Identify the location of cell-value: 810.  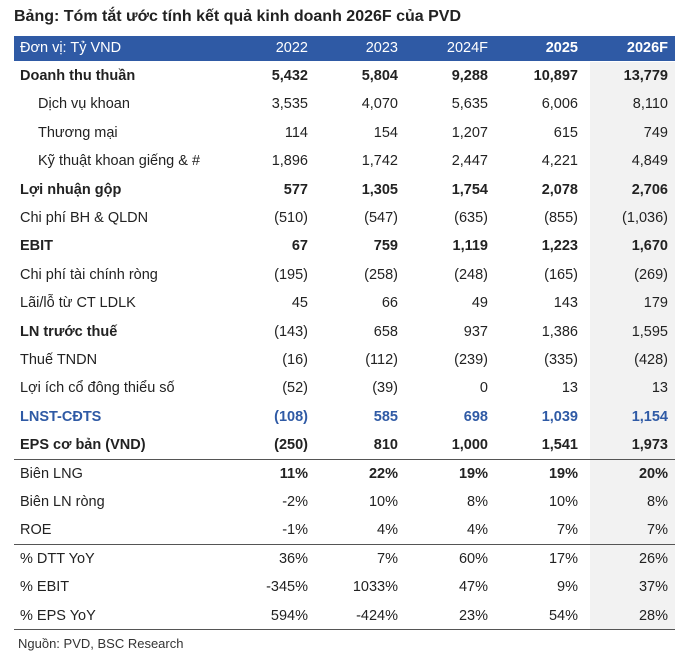
(385, 445).